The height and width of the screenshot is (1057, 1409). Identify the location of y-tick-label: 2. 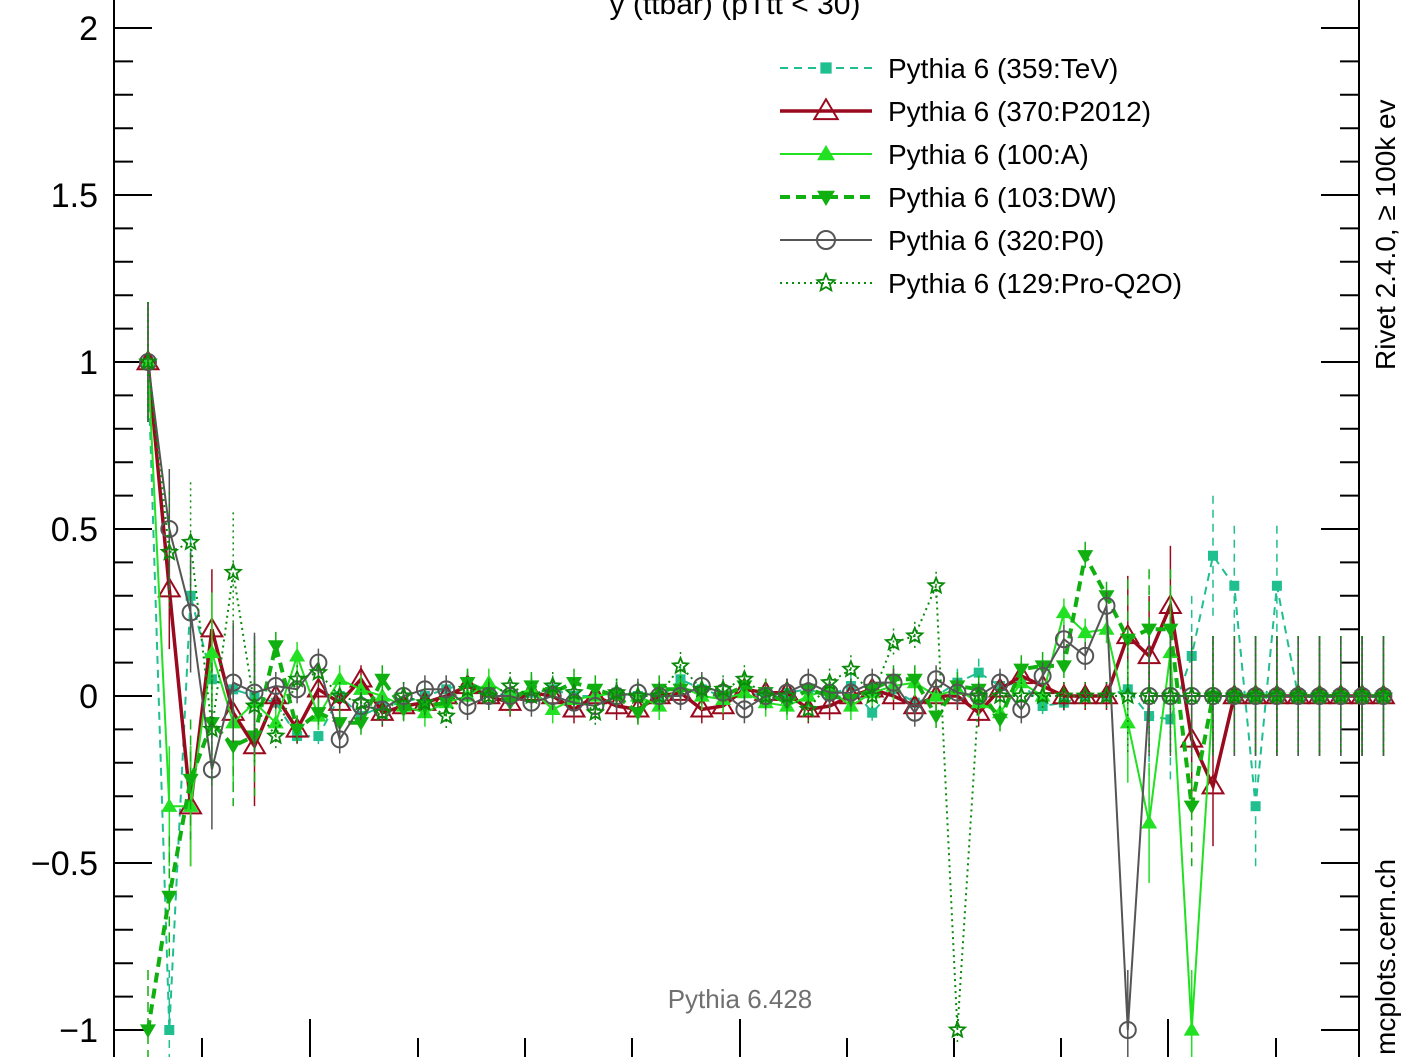
(88, 29).